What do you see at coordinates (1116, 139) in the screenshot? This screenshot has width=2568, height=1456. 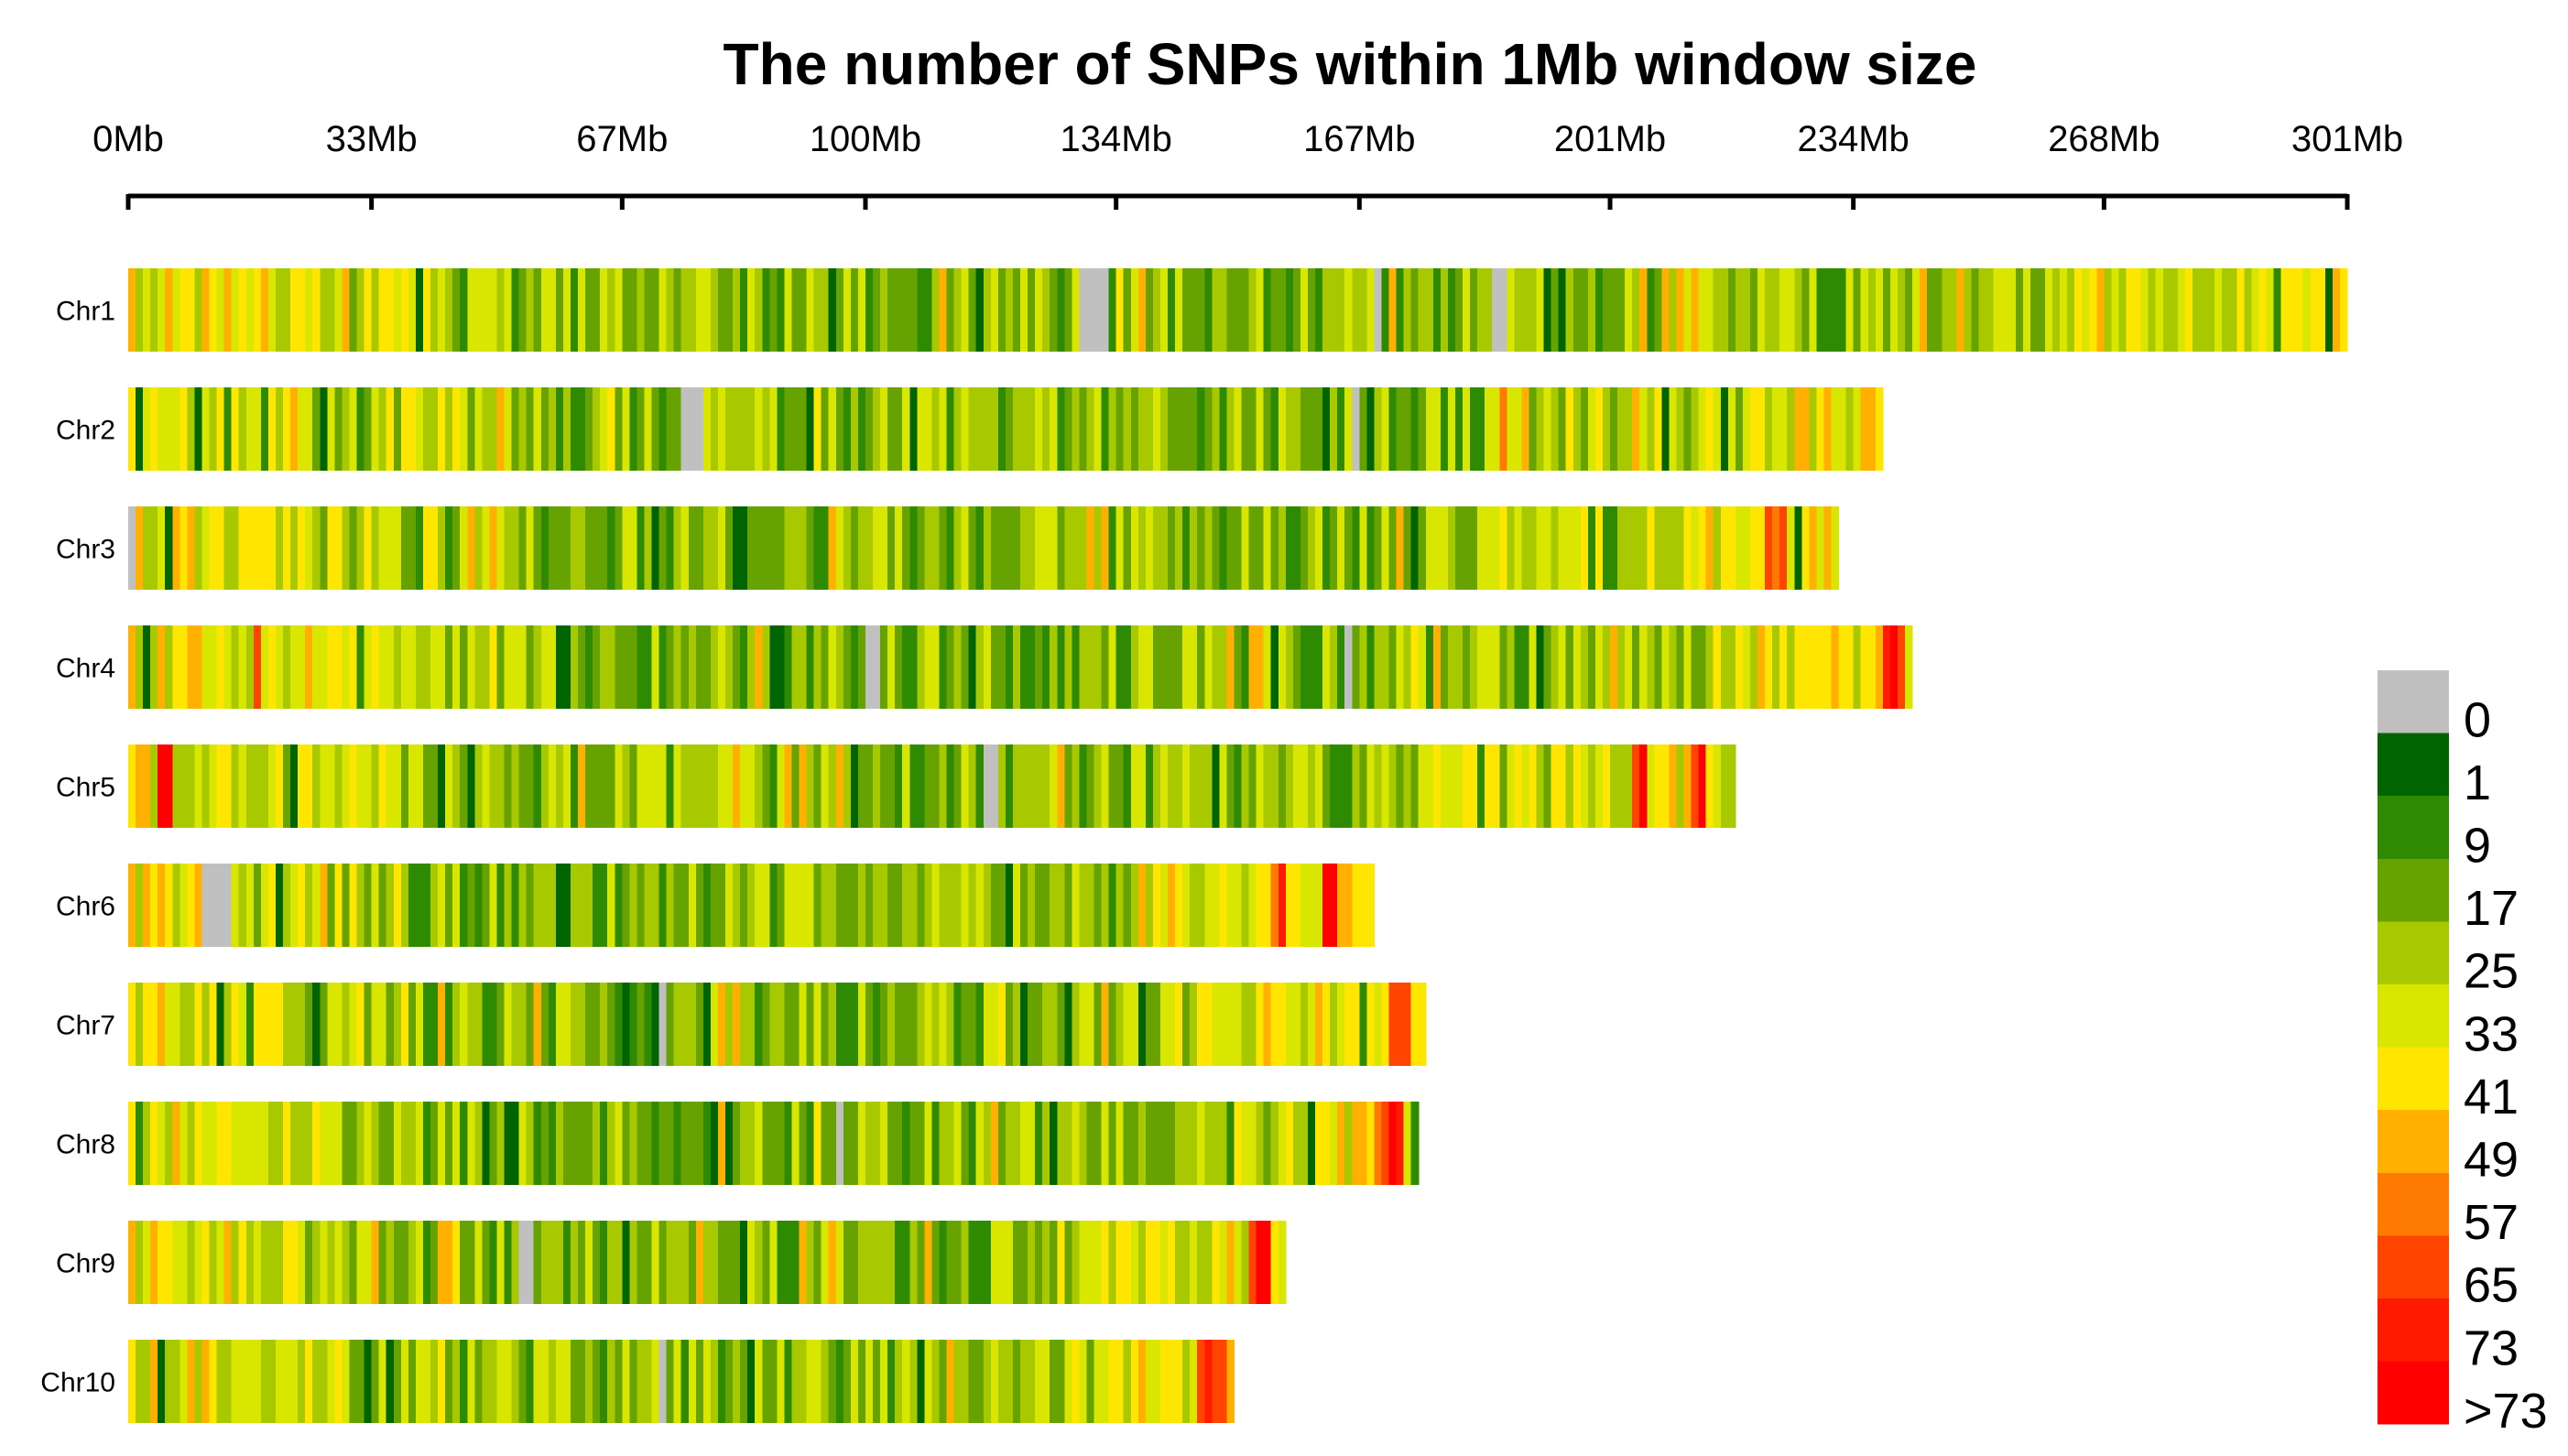 I see `x-tick-label: 134Mb` at bounding box center [1116, 139].